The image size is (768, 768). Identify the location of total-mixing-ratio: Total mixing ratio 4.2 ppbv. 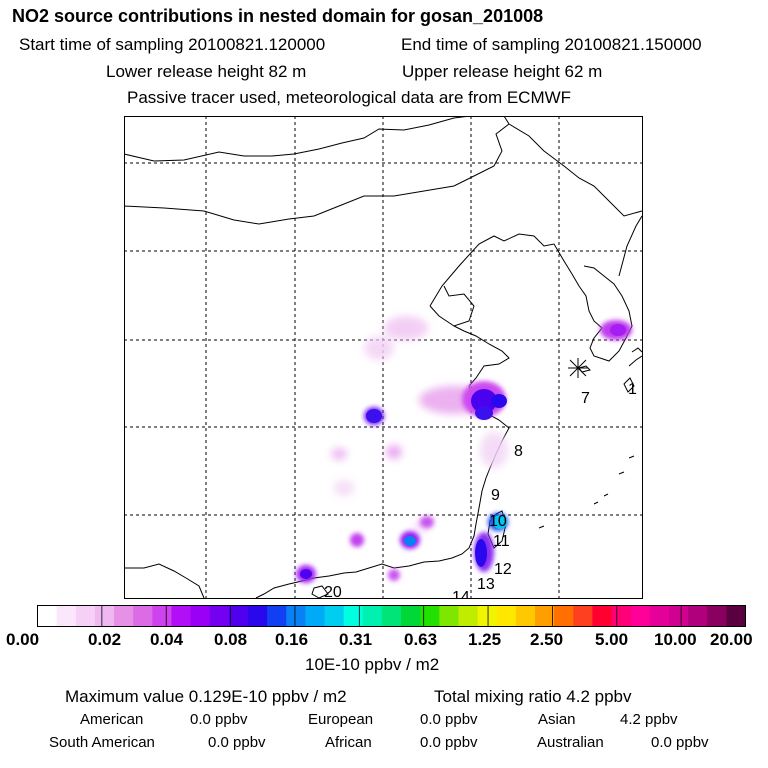
(533, 696).